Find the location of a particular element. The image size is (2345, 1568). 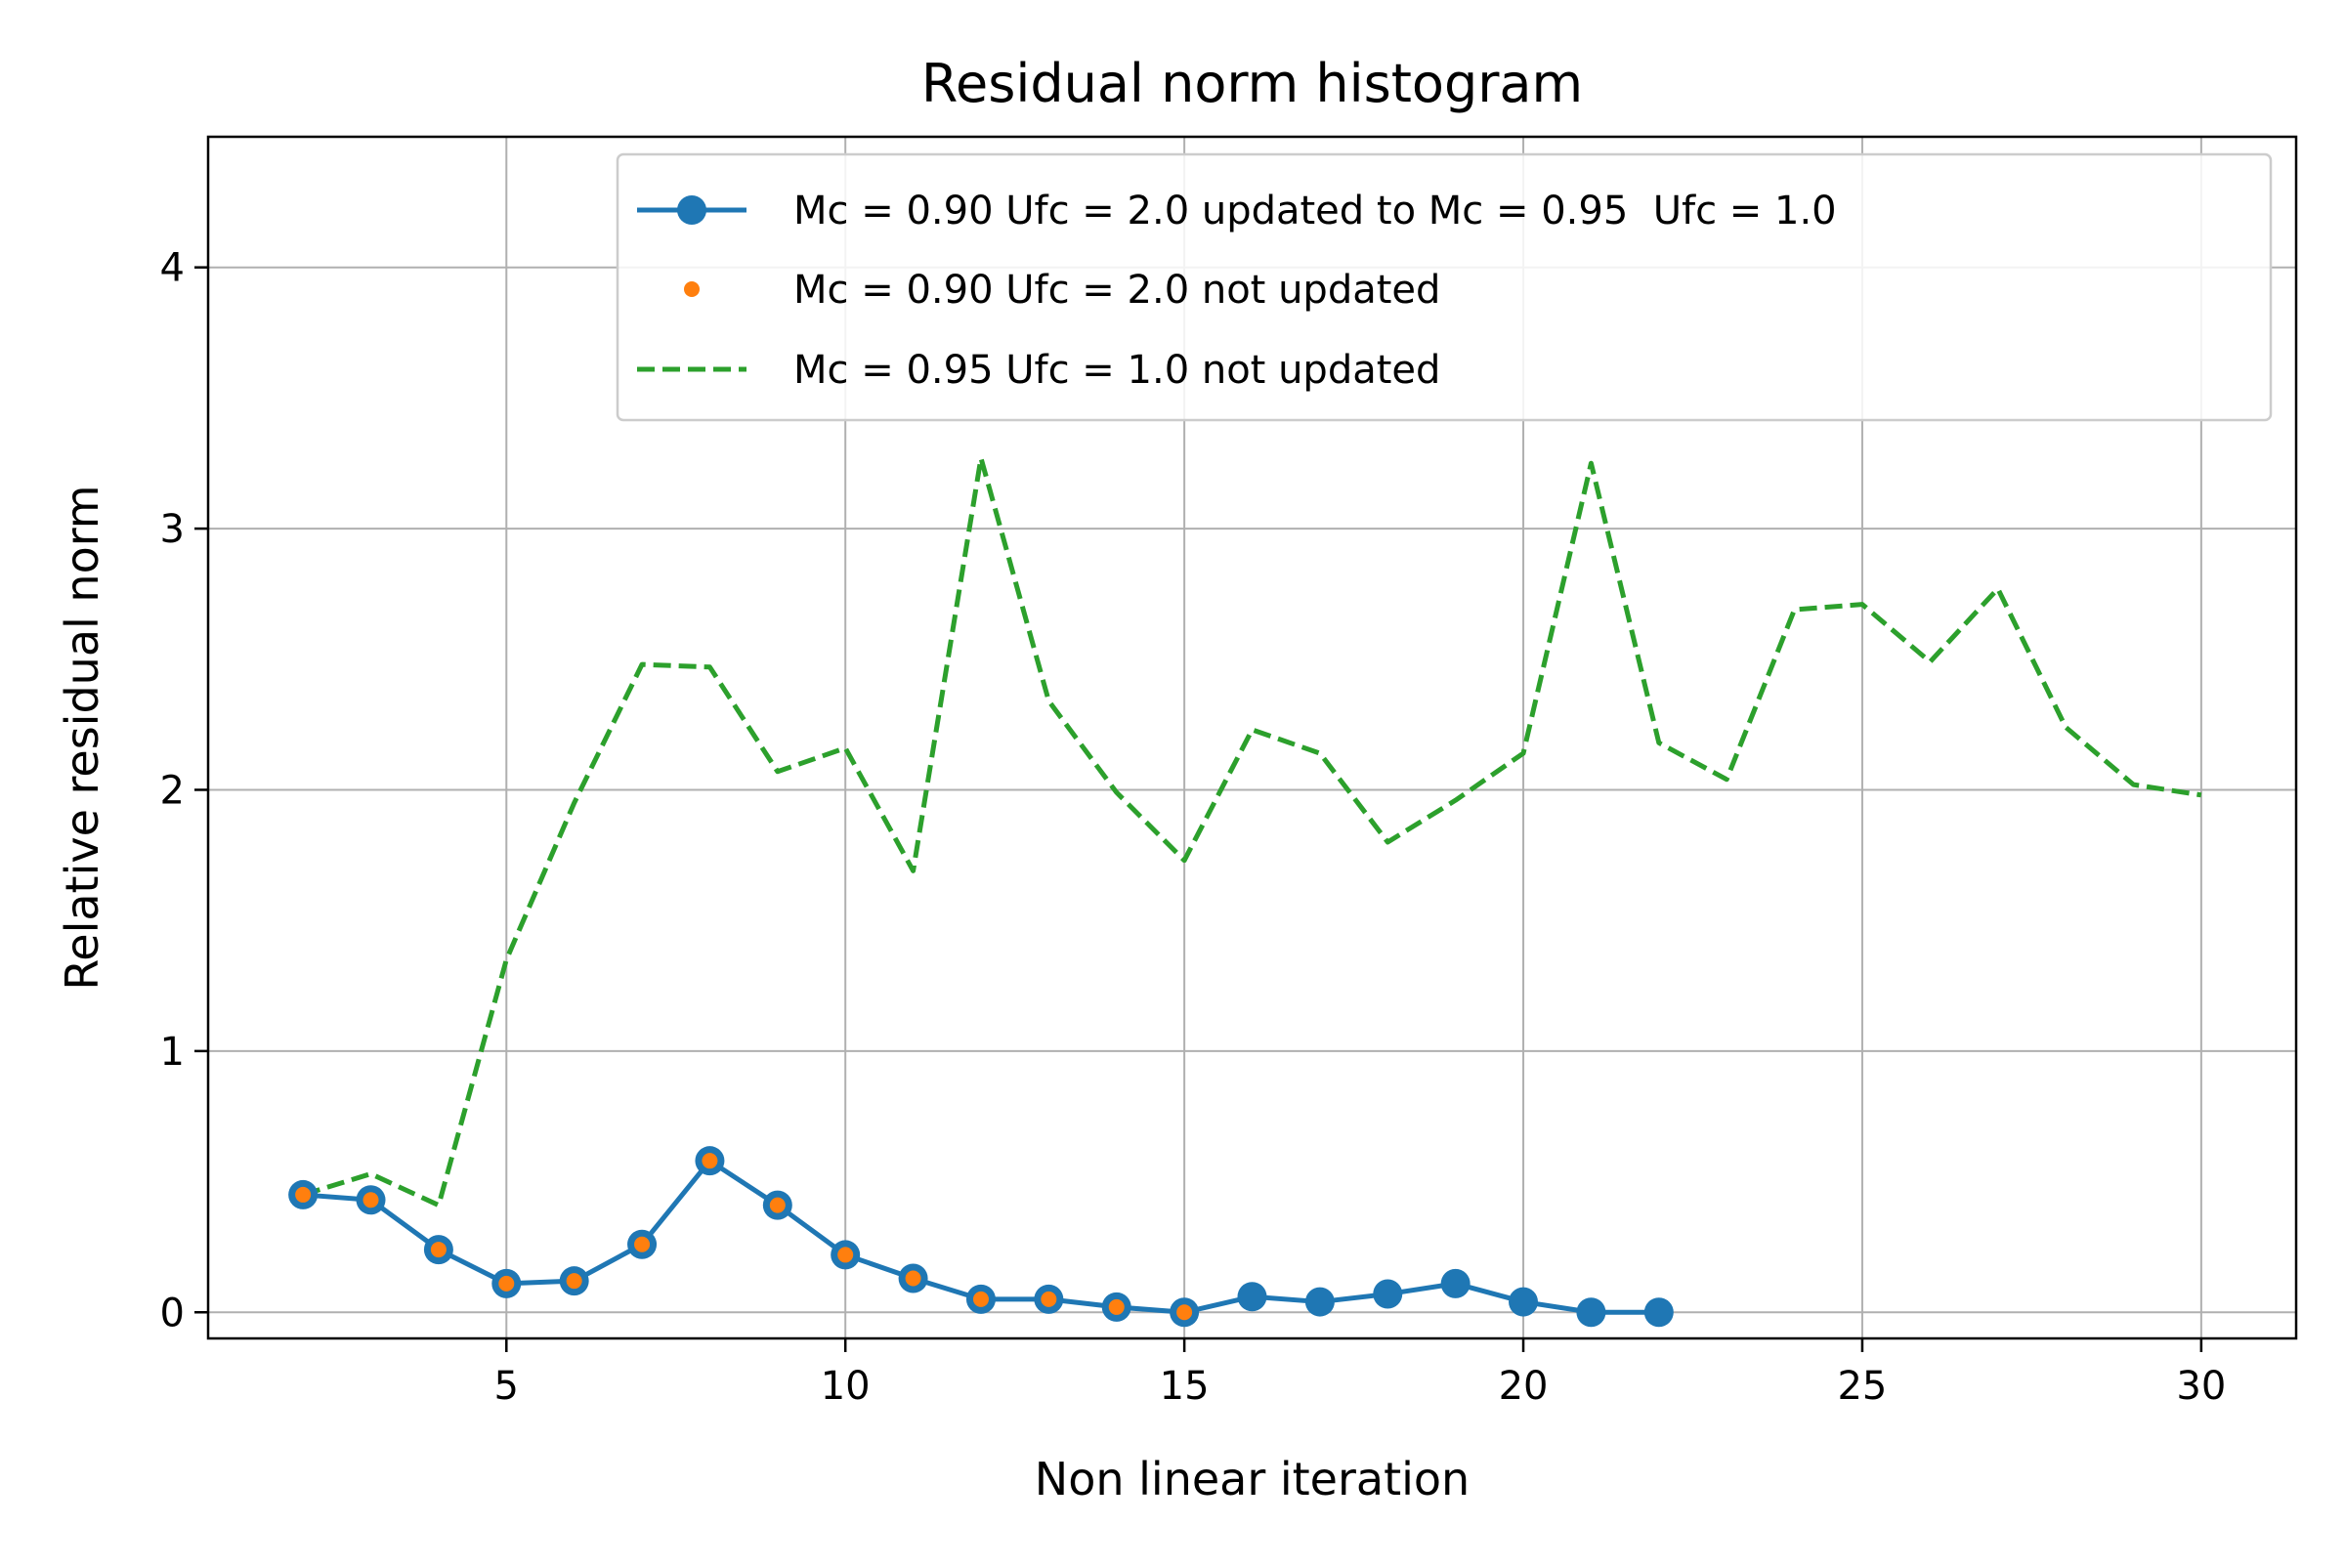

x-tick-label: 15 is located at coordinates (1185, 1386).